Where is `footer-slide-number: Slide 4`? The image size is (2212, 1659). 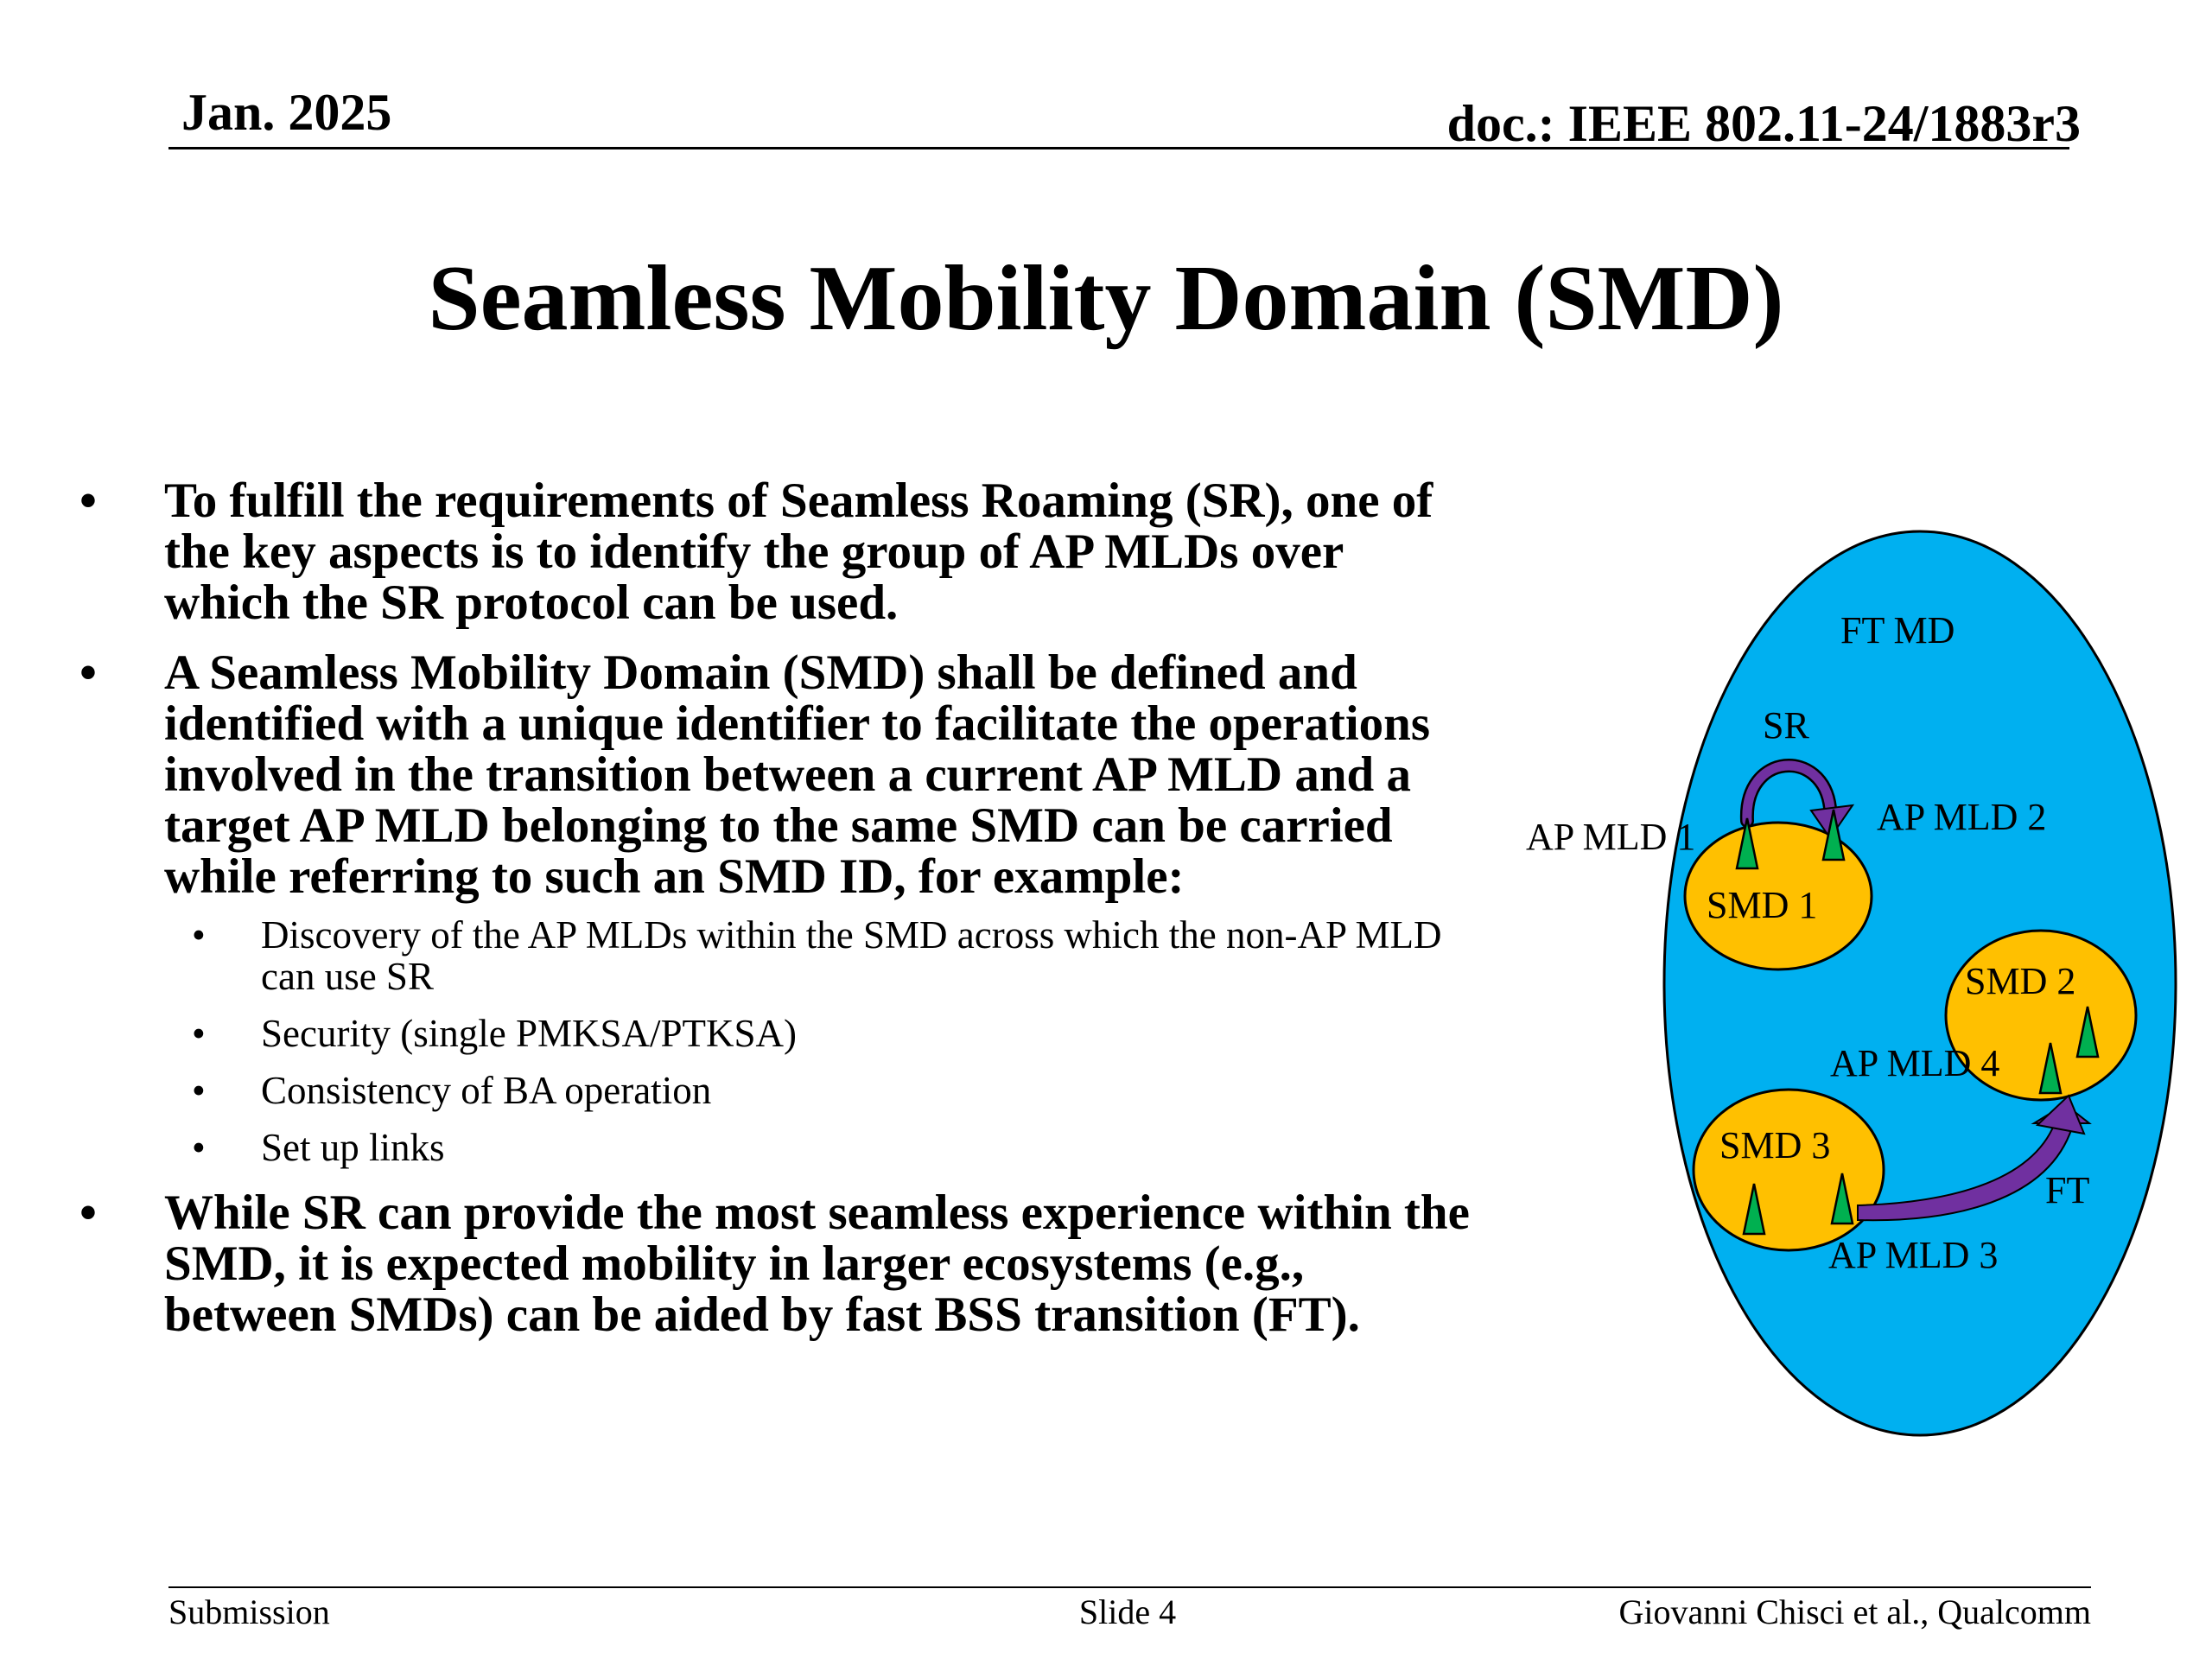 footer-slide-number: Slide 4 is located at coordinates (1127, 1611).